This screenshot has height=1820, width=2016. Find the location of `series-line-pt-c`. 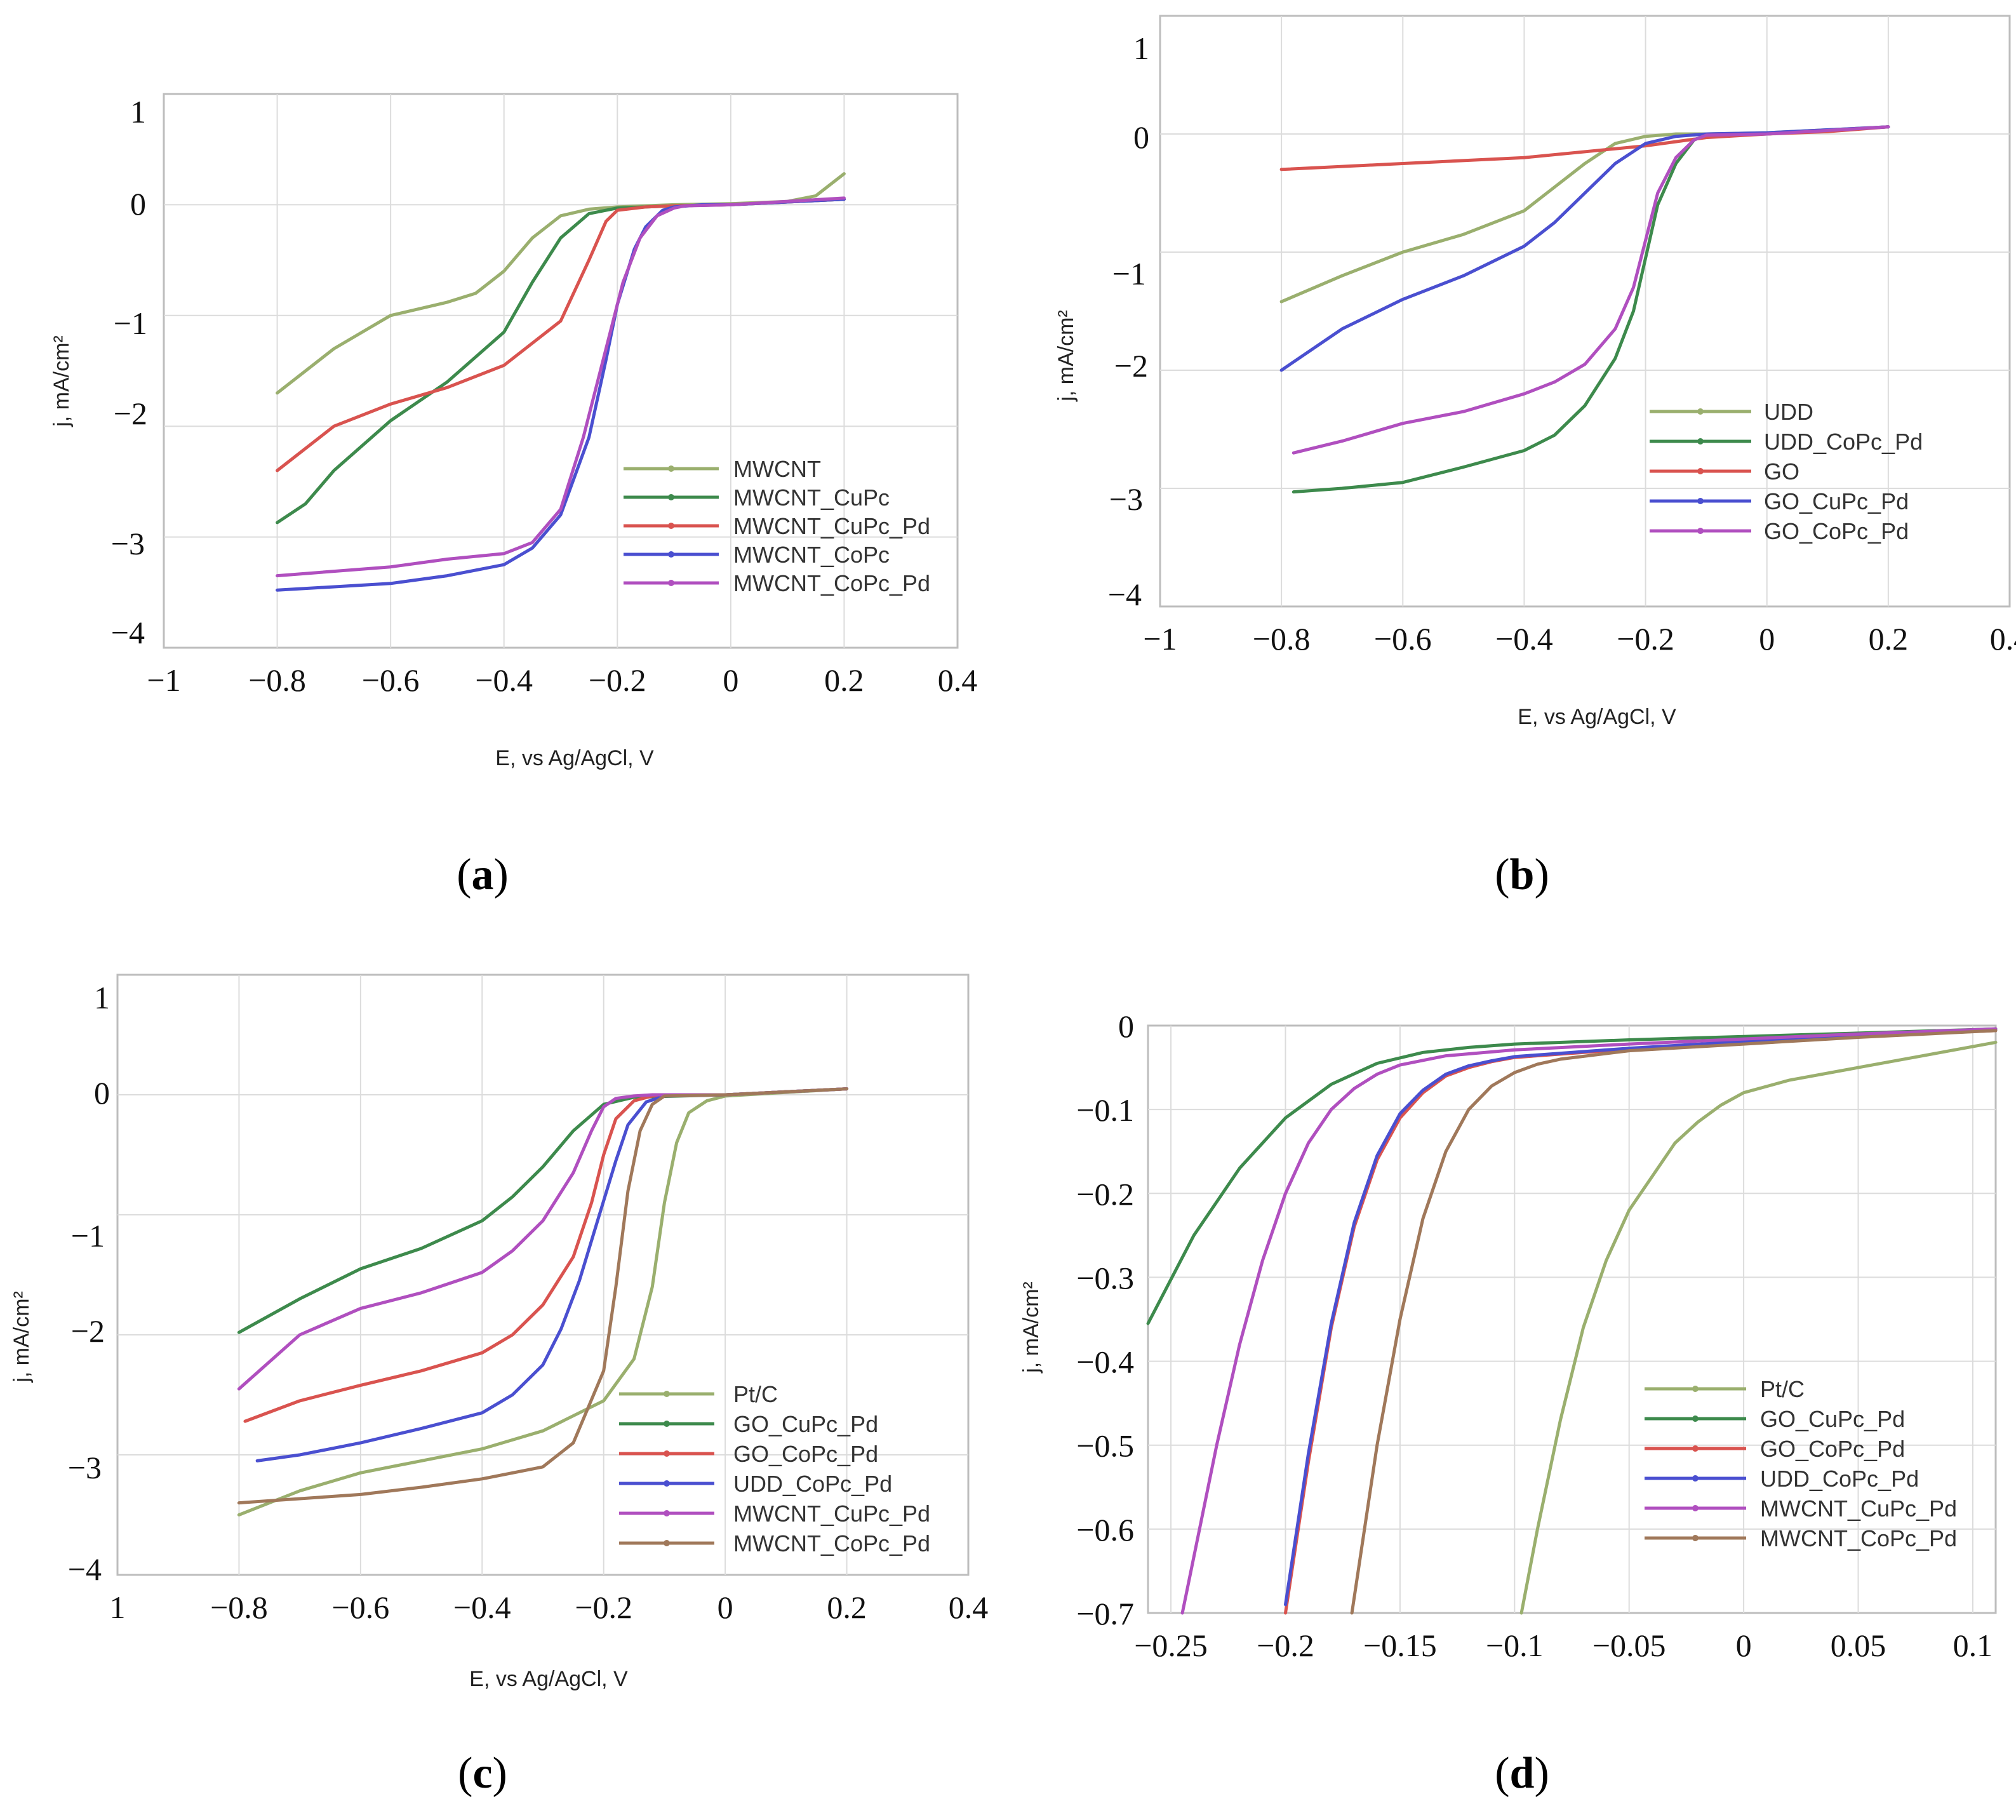

series-line-pt-c is located at coordinates (543, 1301).